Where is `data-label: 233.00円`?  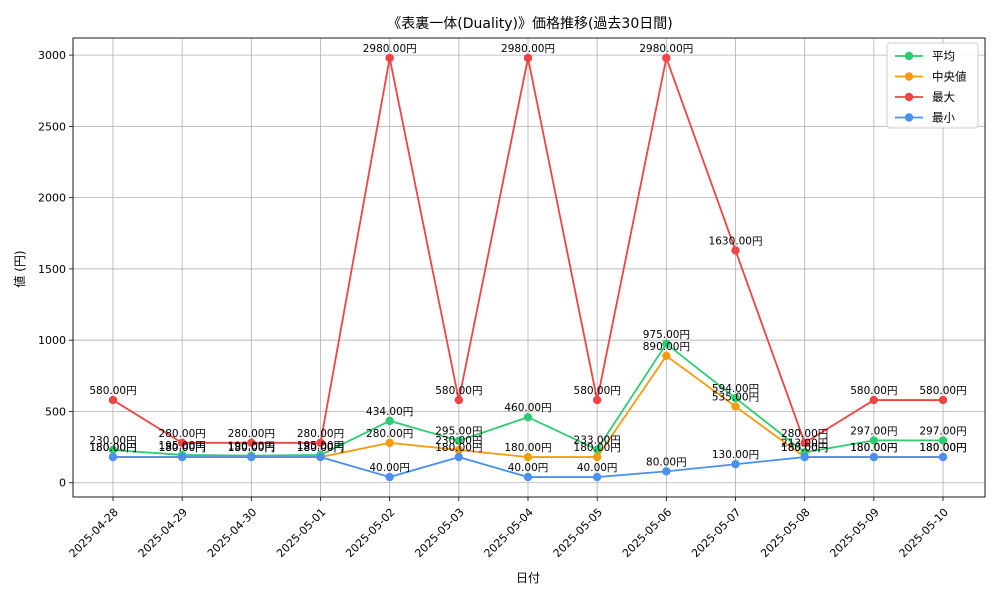 data-label: 233.00円 is located at coordinates (597, 441).